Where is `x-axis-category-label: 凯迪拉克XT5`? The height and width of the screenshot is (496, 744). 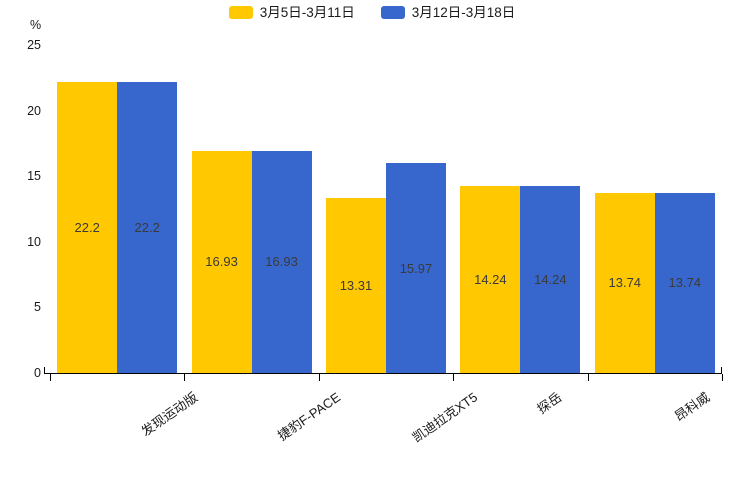 x-axis-category-label: 凯迪拉克XT5 is located at coordinates (445, 417).